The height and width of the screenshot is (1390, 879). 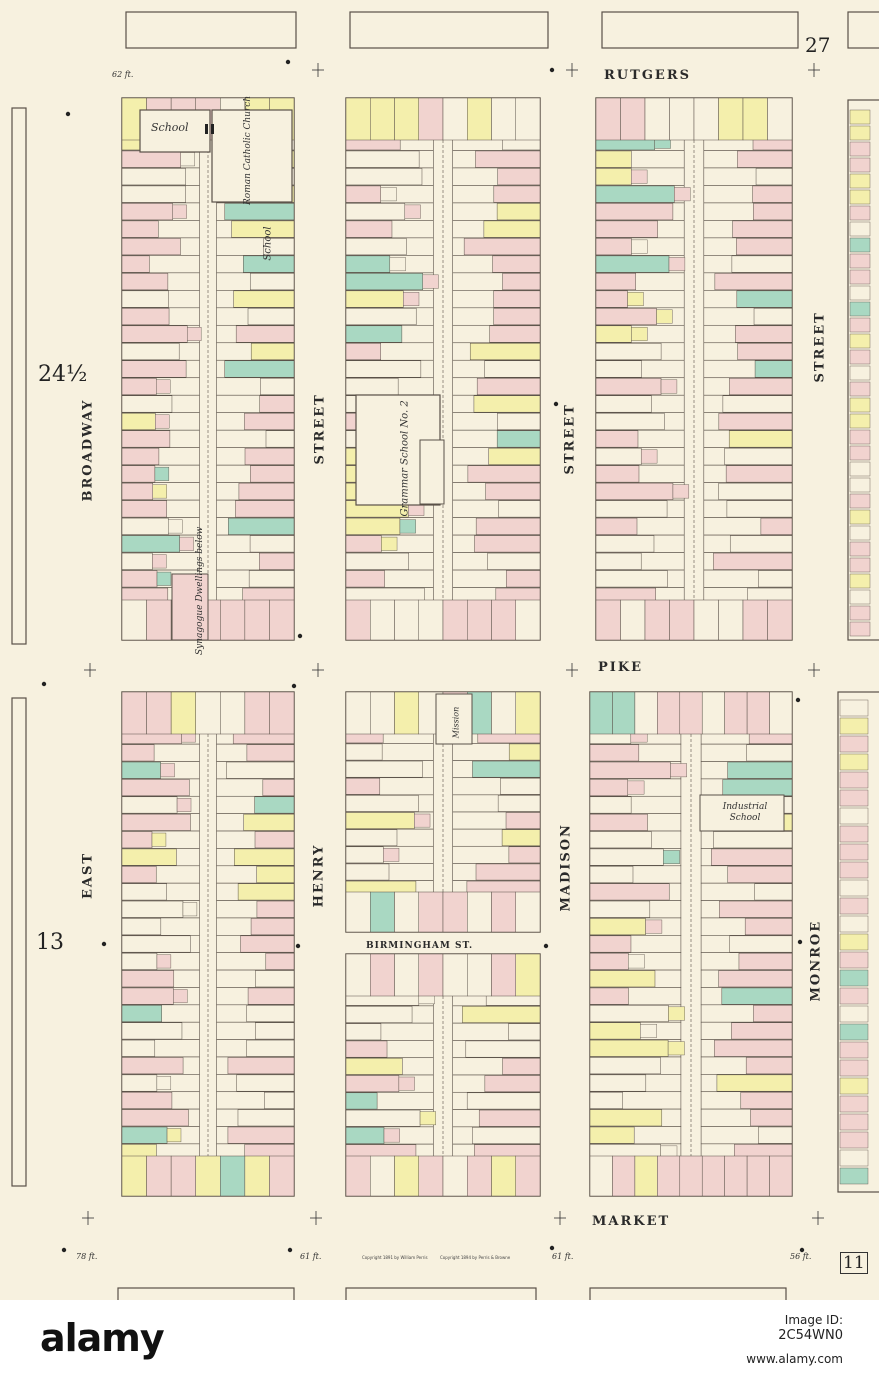 What do you see at coordinates (454, 719) in the screenshot?
I see `mission-building` at bounding box center [454, 719].